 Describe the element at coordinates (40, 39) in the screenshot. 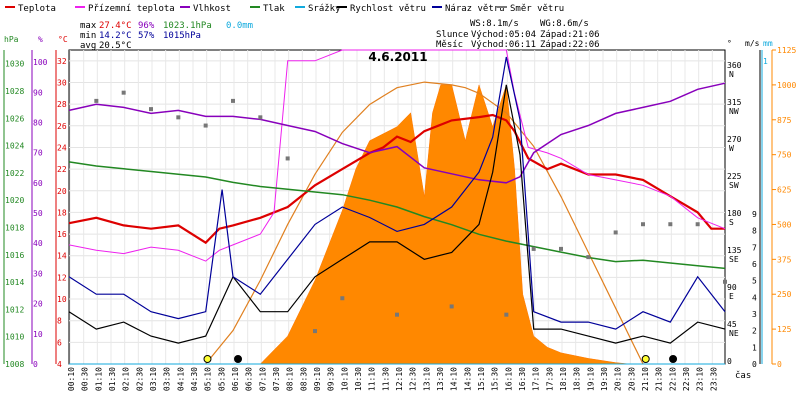

I see `percent-axis-title: %` at that location.